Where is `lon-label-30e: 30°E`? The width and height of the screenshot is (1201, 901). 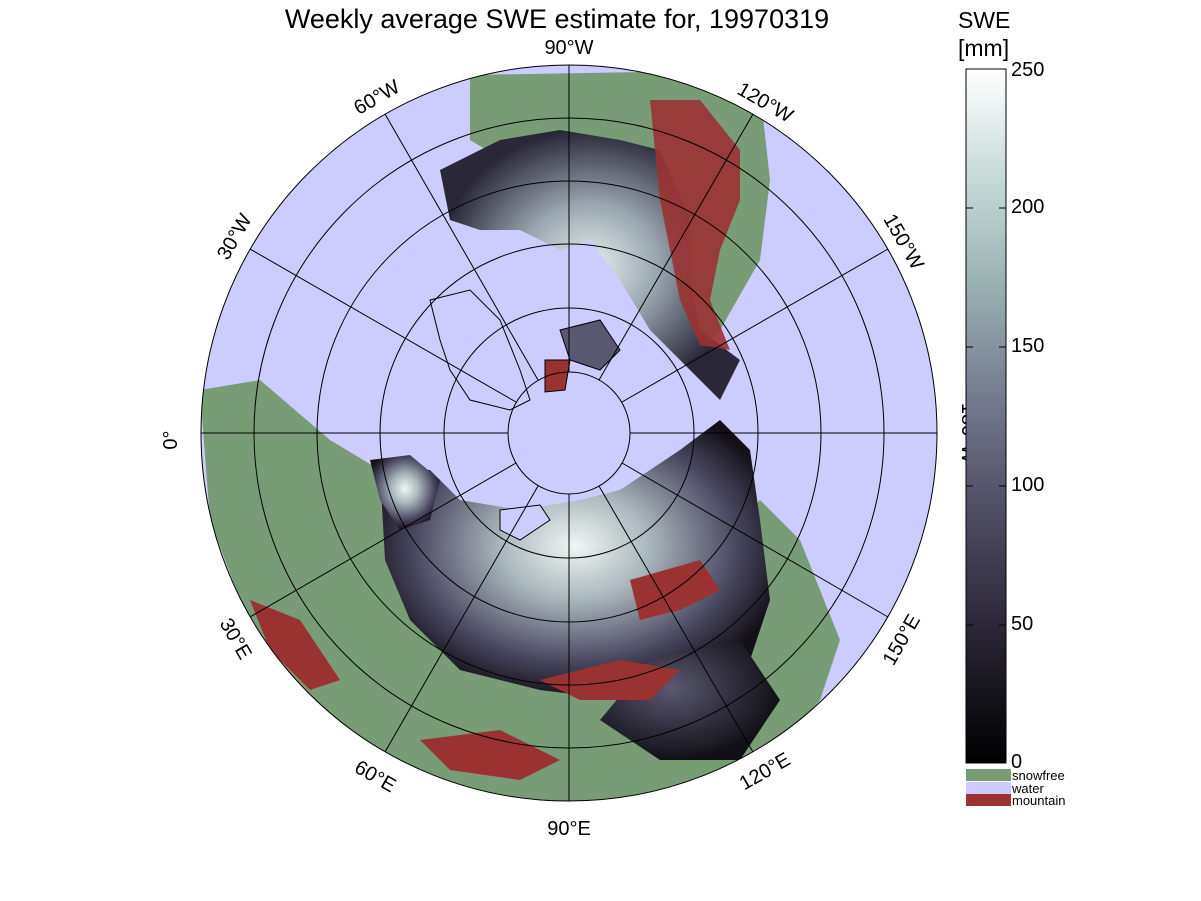
lon-label-30e: 30°E is located at coordinates (235, 639).